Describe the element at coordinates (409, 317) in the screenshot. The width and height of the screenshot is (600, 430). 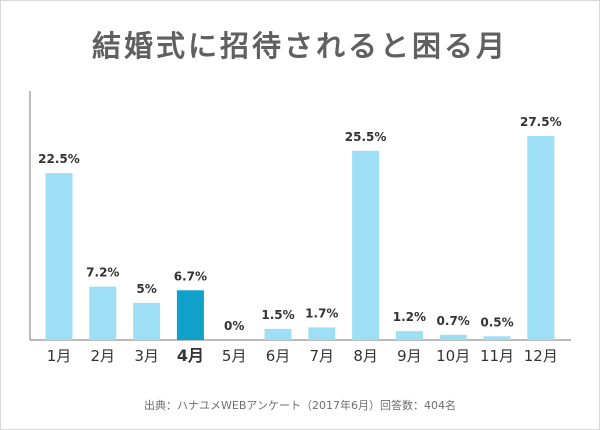
I see `value-label-9: 1.2%` at that location.